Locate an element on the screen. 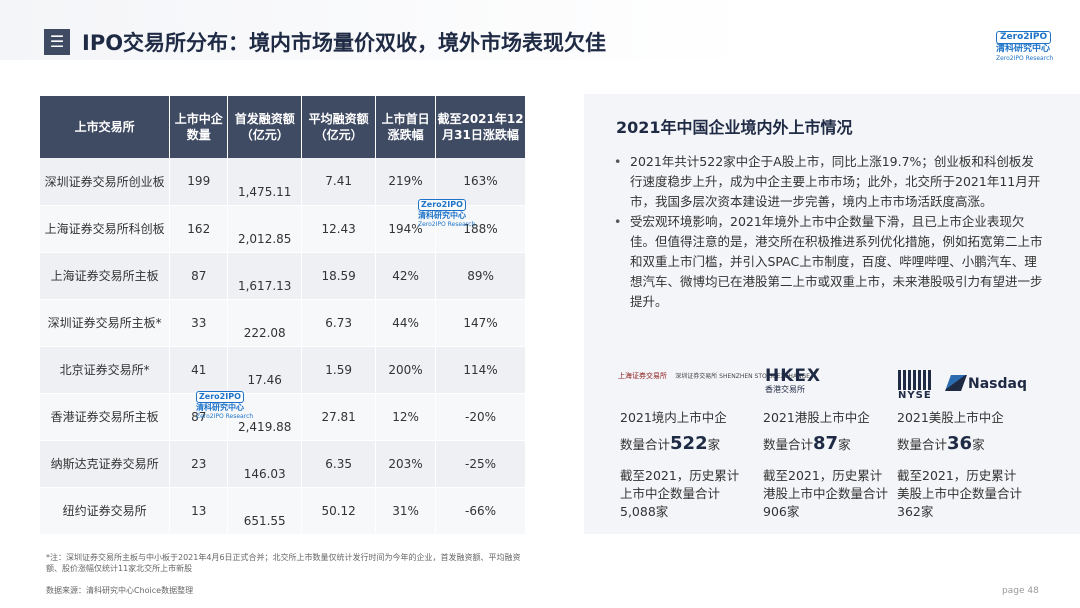 The height and width of the screenshot is (608, 1080). table-row: 上海证券交易所主板 87 1,617.13 18.59 42% 89% is located at coordinates (283, 276).